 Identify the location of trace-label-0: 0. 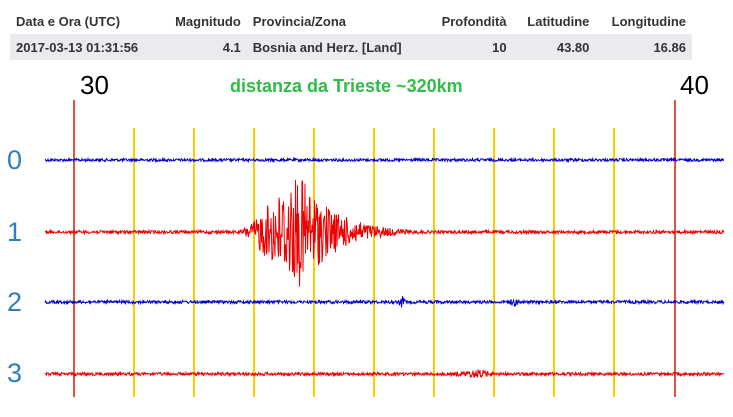
(15, 160).